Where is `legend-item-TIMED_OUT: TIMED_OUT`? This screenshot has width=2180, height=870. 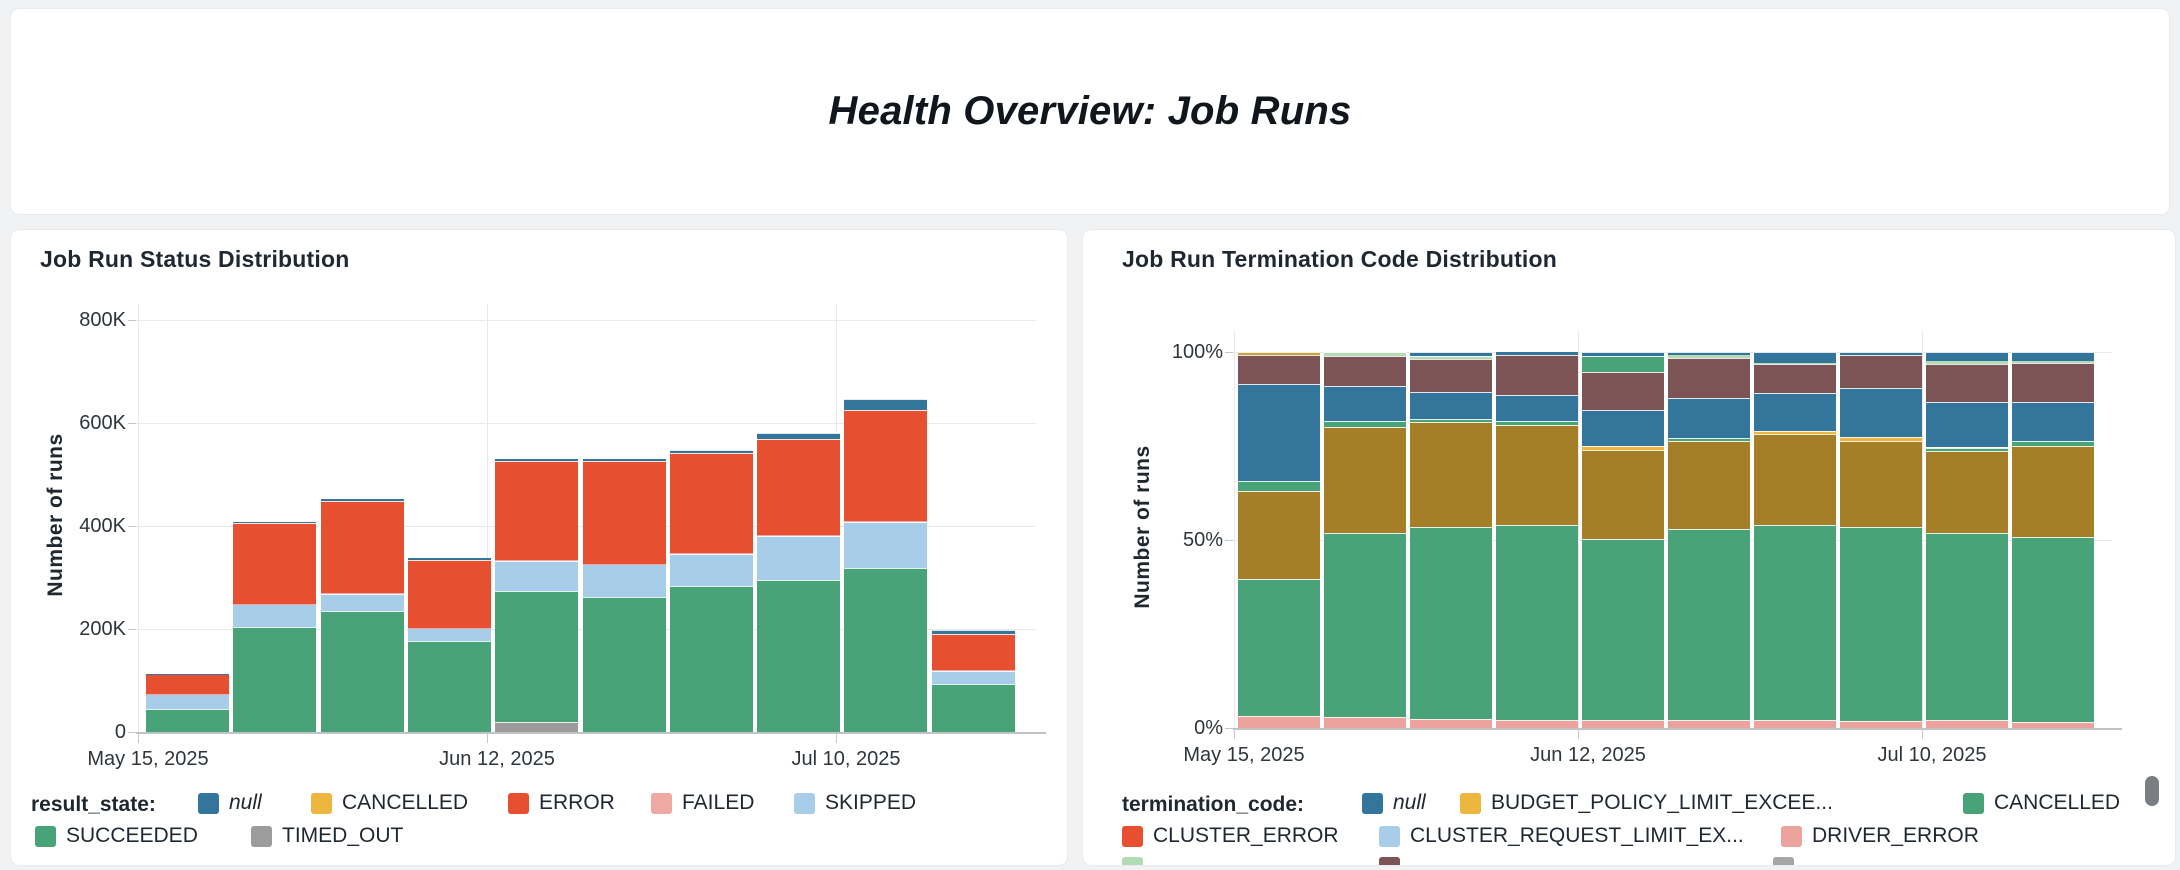
legend-item-TIMED_OUT: TIMED_OUT is located at coordinates (327, 836).